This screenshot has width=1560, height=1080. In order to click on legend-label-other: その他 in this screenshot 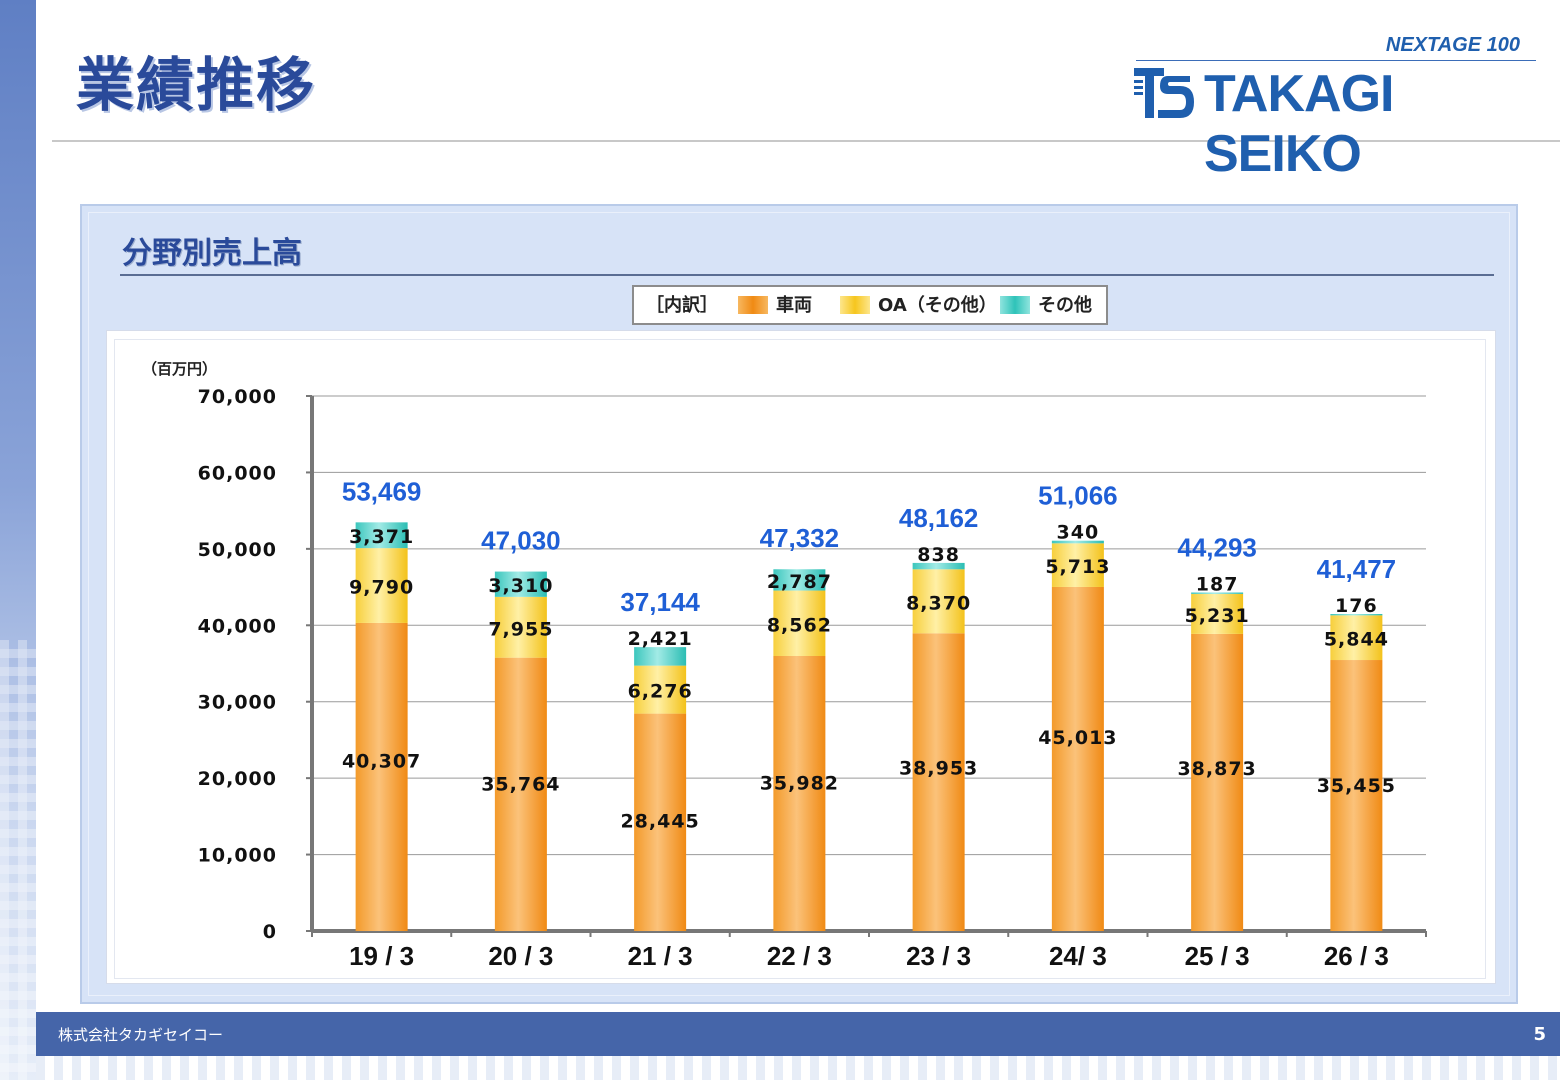, I will do `click(1065, 305)`.